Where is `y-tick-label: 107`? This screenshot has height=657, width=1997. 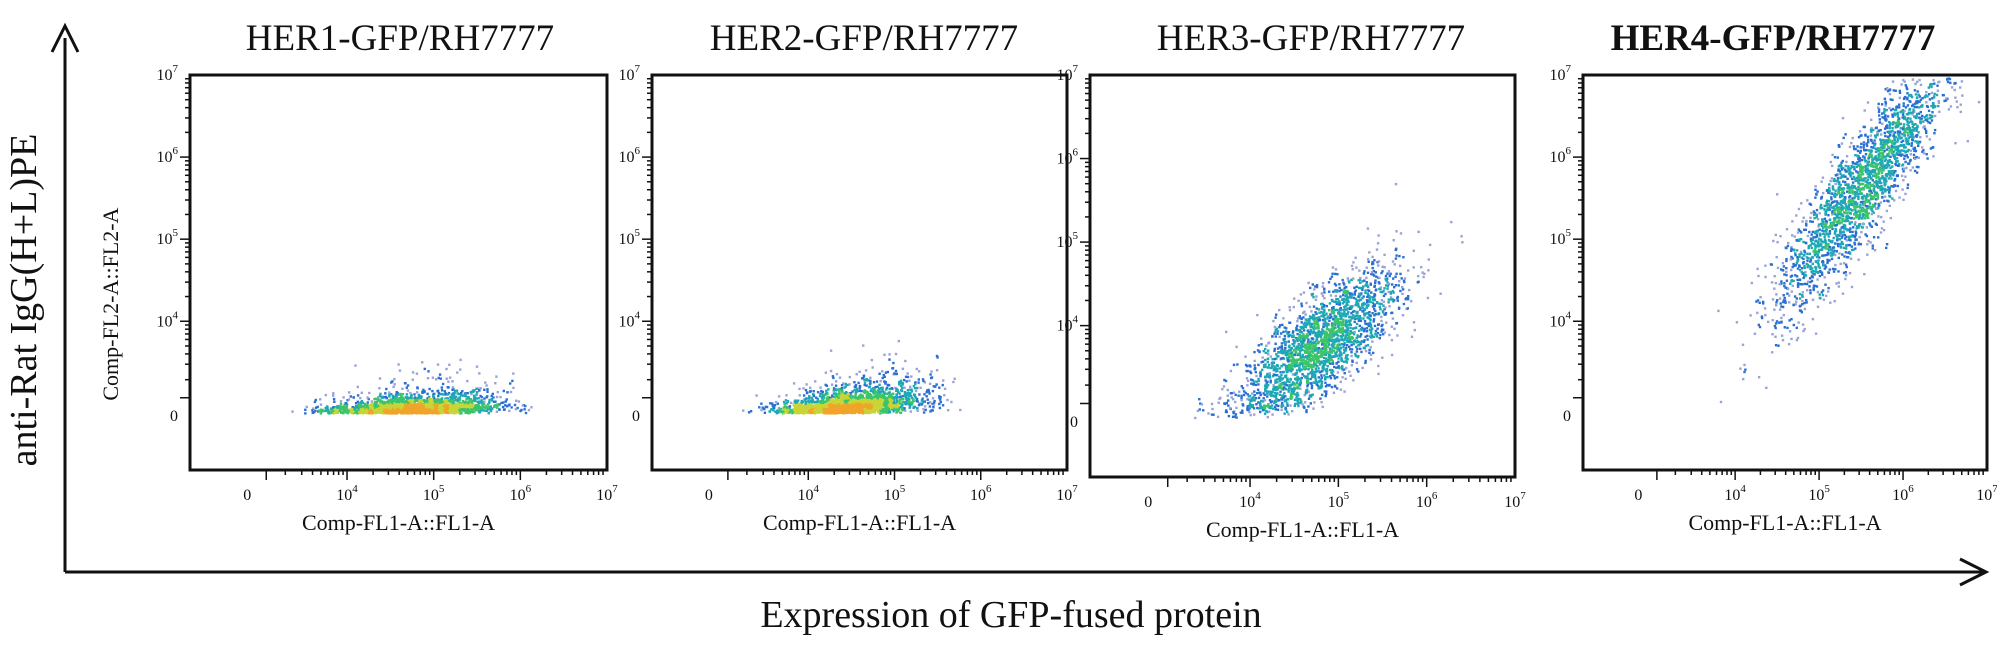 y-tick-label: 107 is located at coordinates (168, 73).